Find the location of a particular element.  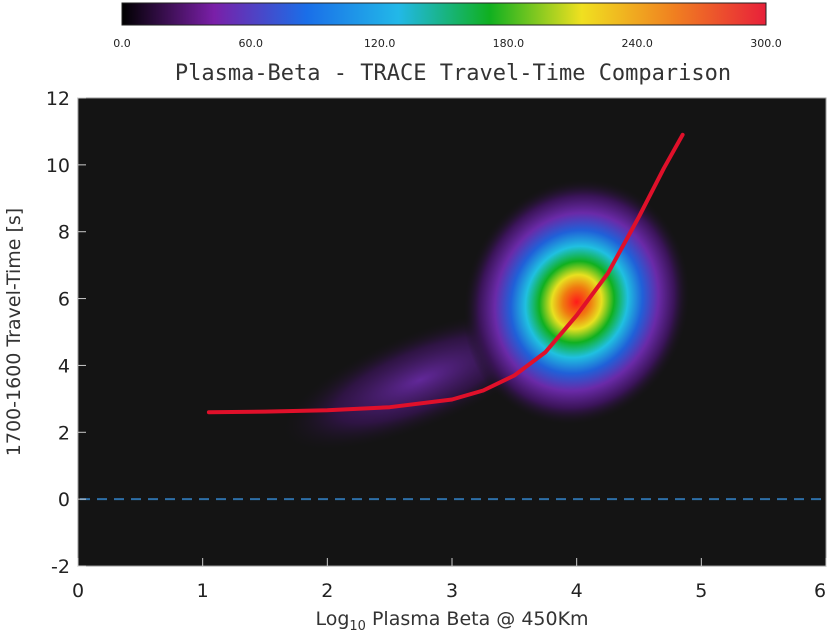

x-axis-ticks: 0 1 2 3 4 5 6 is located at coordinates (449, 580).